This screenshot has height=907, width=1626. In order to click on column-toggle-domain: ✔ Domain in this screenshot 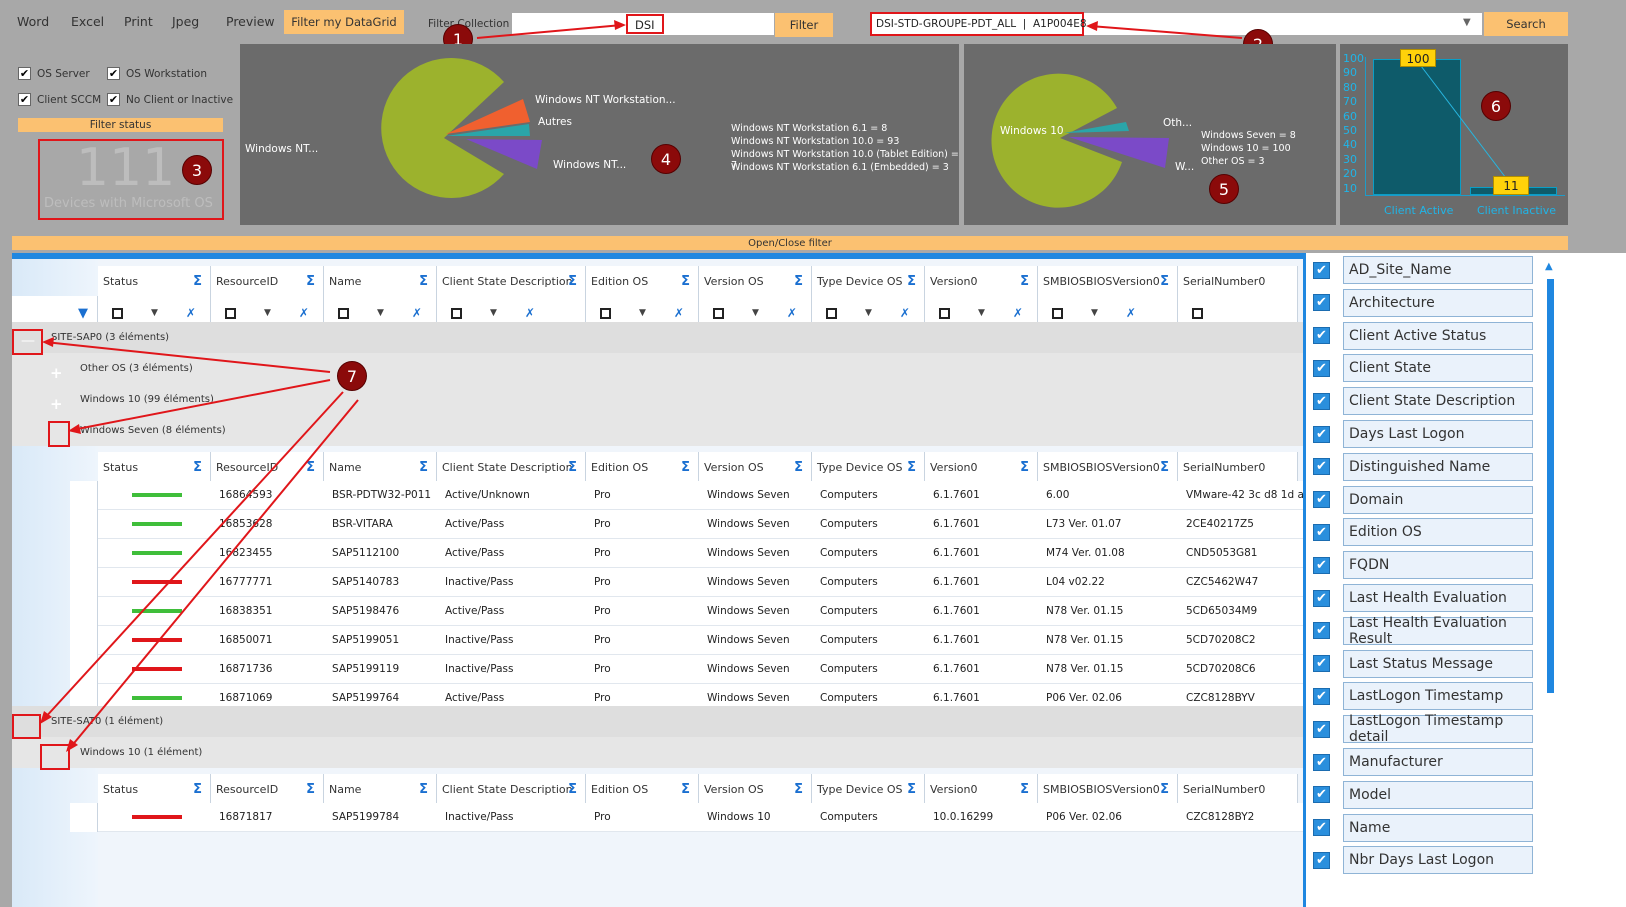, I will do `click(1423, 499)`.